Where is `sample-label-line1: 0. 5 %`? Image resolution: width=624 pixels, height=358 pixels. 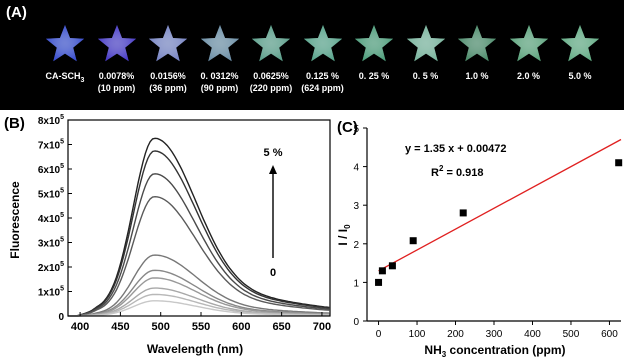
sample-label-line1: 0. 5 % is located at coordinates (425, 76).